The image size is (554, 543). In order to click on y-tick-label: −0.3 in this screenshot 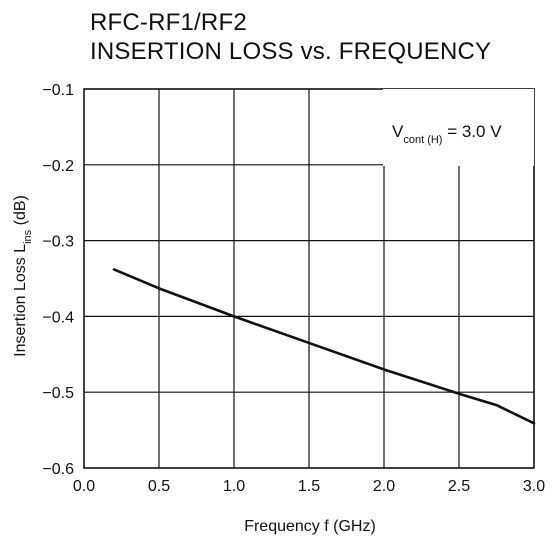, I will do `click(58, 242)`.